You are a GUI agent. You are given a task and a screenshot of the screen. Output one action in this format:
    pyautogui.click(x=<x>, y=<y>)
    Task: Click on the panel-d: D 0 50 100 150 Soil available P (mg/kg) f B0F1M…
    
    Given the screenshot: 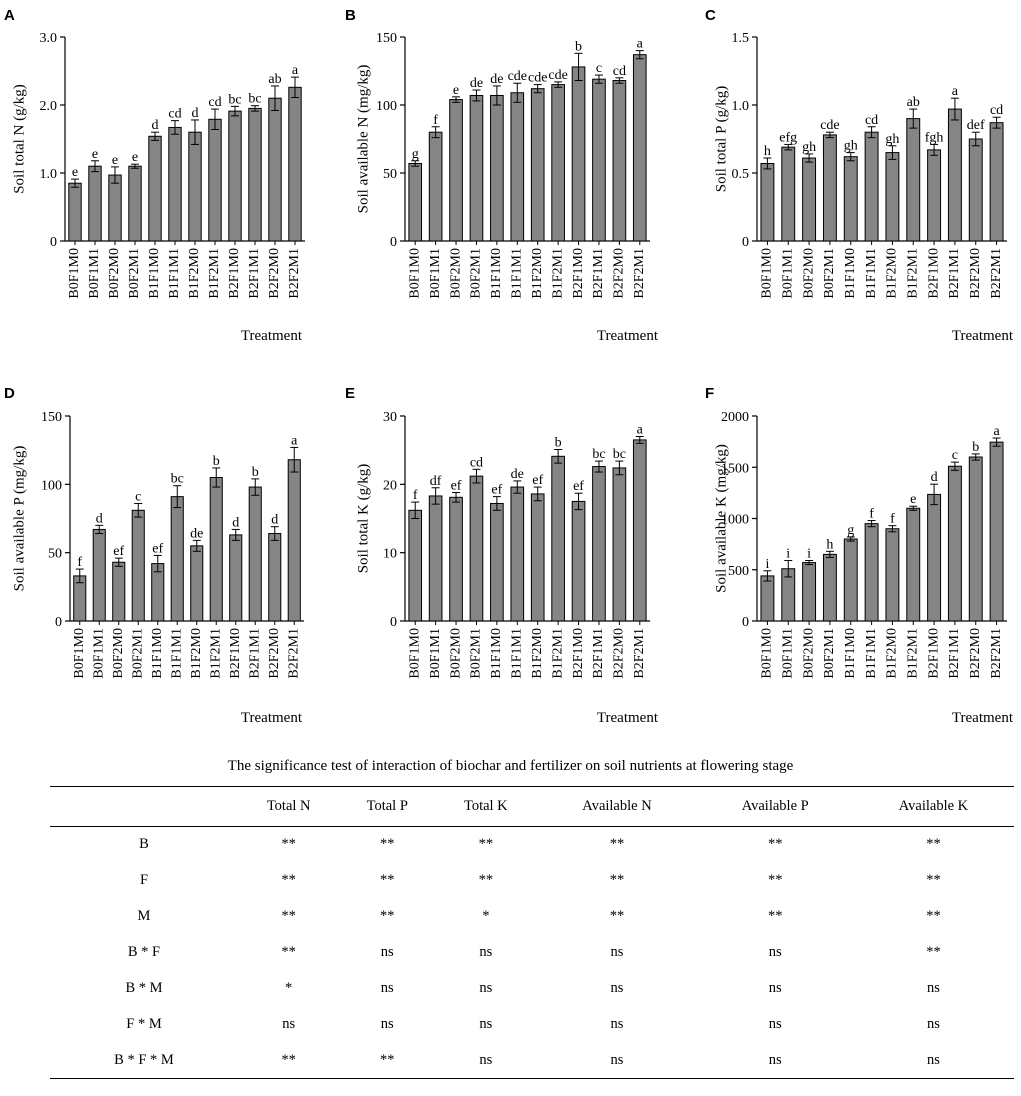 What is the action you would take?
    pyautogui.click(x=154, y=555)
    